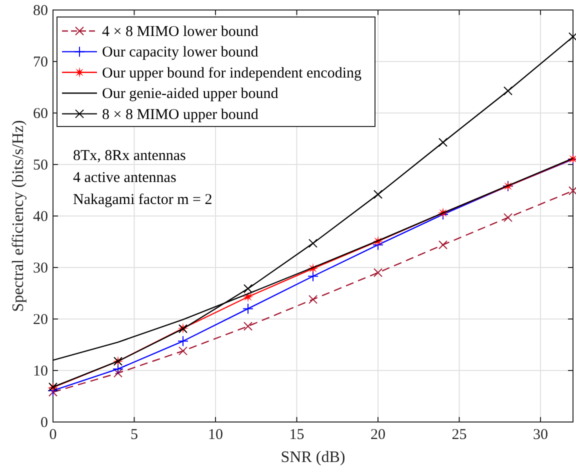 This screenshot has height=473, width=576. Describe the element at coordinates (40, 114) in the screenshot. I see `y-tick-label: 60` at that location.